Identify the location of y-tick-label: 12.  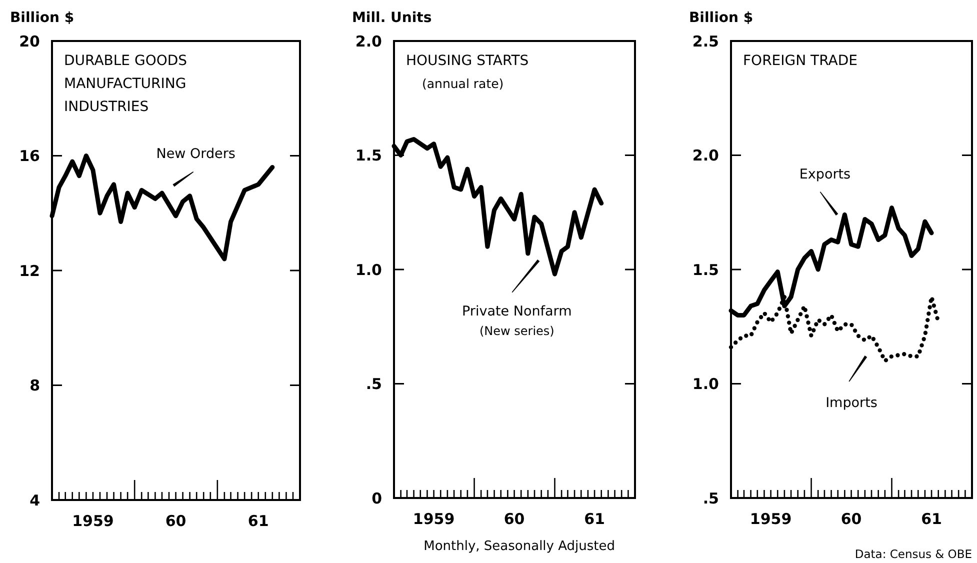
(29, 271).